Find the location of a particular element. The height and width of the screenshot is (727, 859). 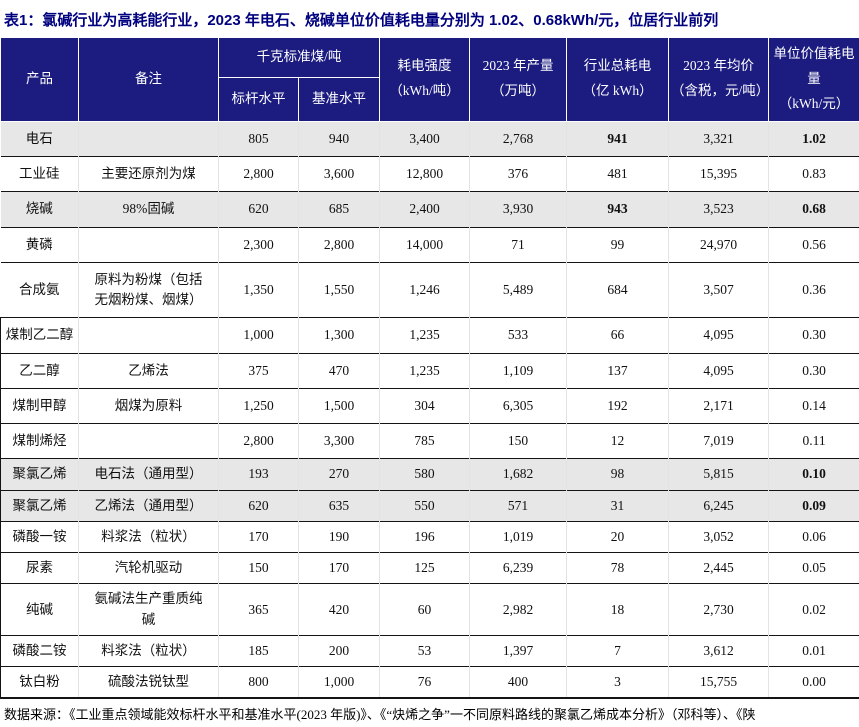

cell-avg-price: 5,815 is located at coordinates (719, 474).